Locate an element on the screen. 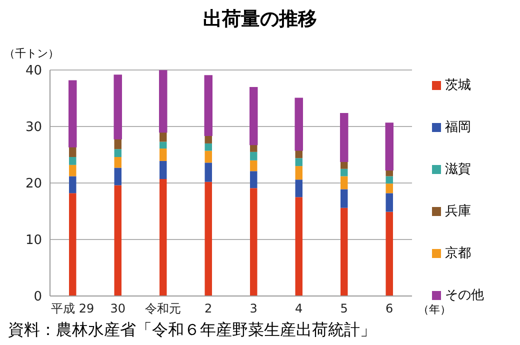  text: 資料：農林水産省「令和６年産野菜生産出荷統計」 is located at coordinates (192, 330).